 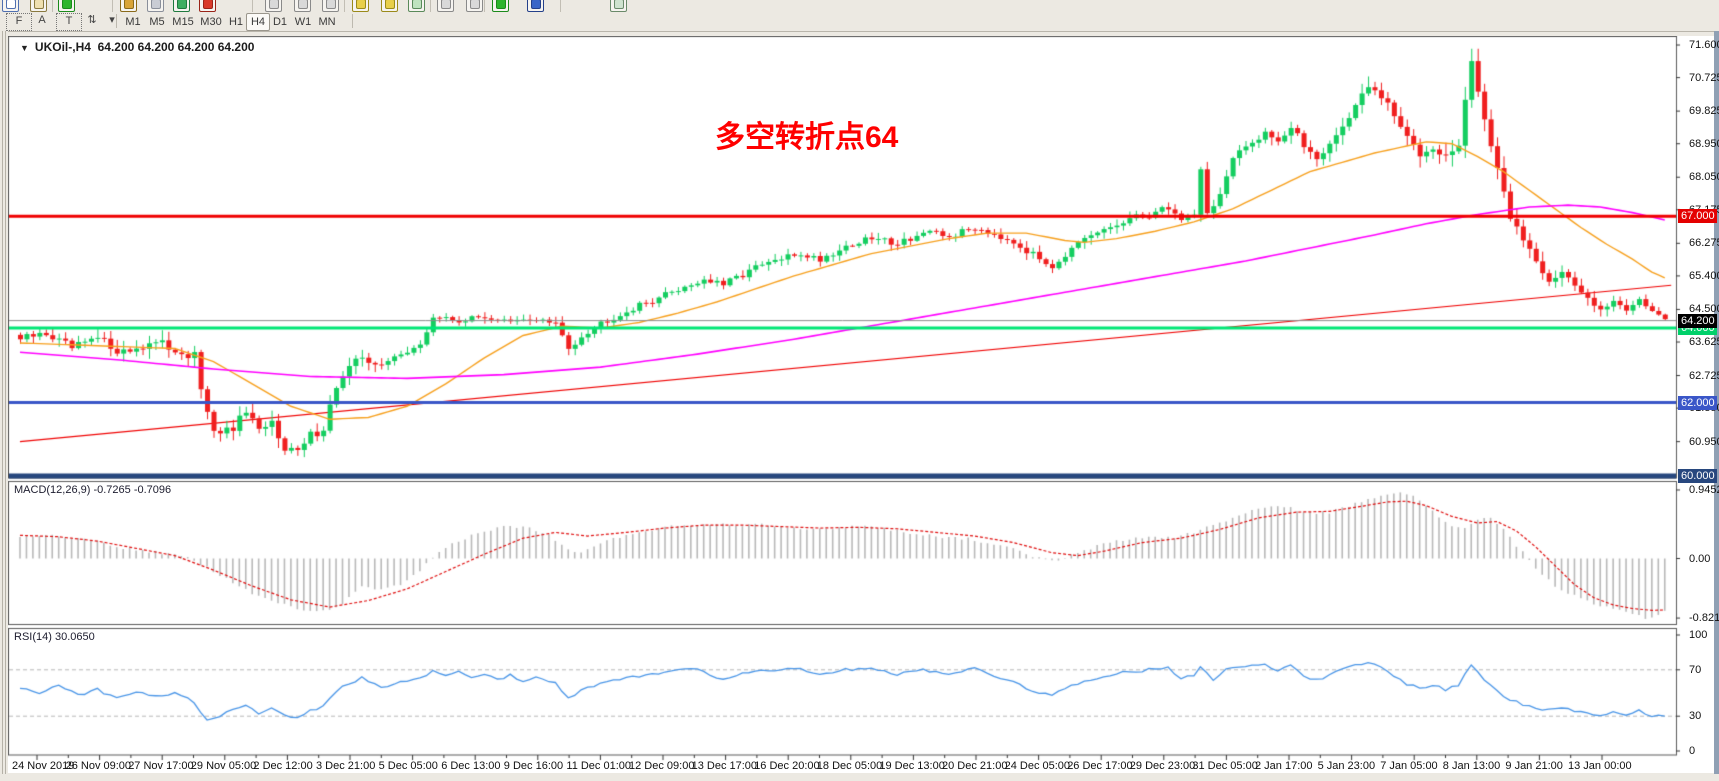 I want to click on compass-icon, so click(x=128, y=6).